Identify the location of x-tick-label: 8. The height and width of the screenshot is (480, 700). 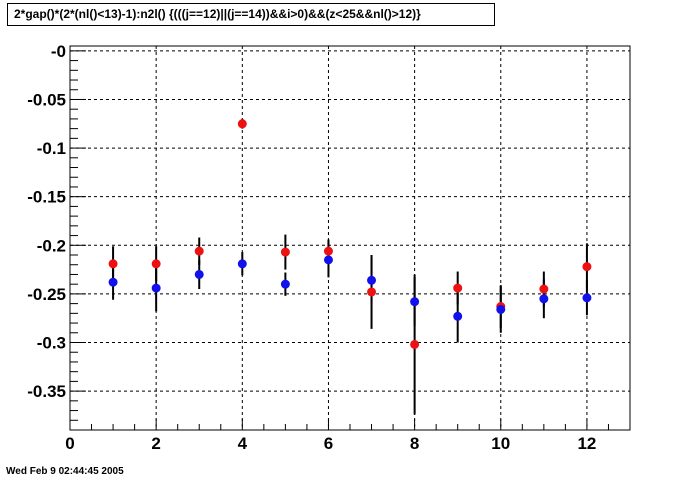
(414, 443).